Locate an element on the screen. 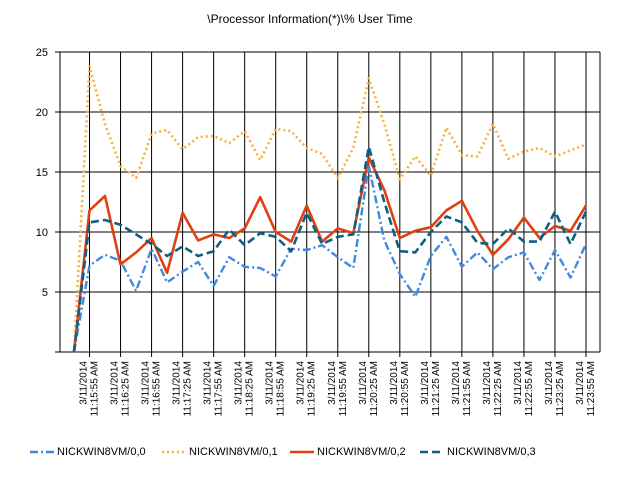  y-tick-label: 10 is located at coordinates (42, 233).